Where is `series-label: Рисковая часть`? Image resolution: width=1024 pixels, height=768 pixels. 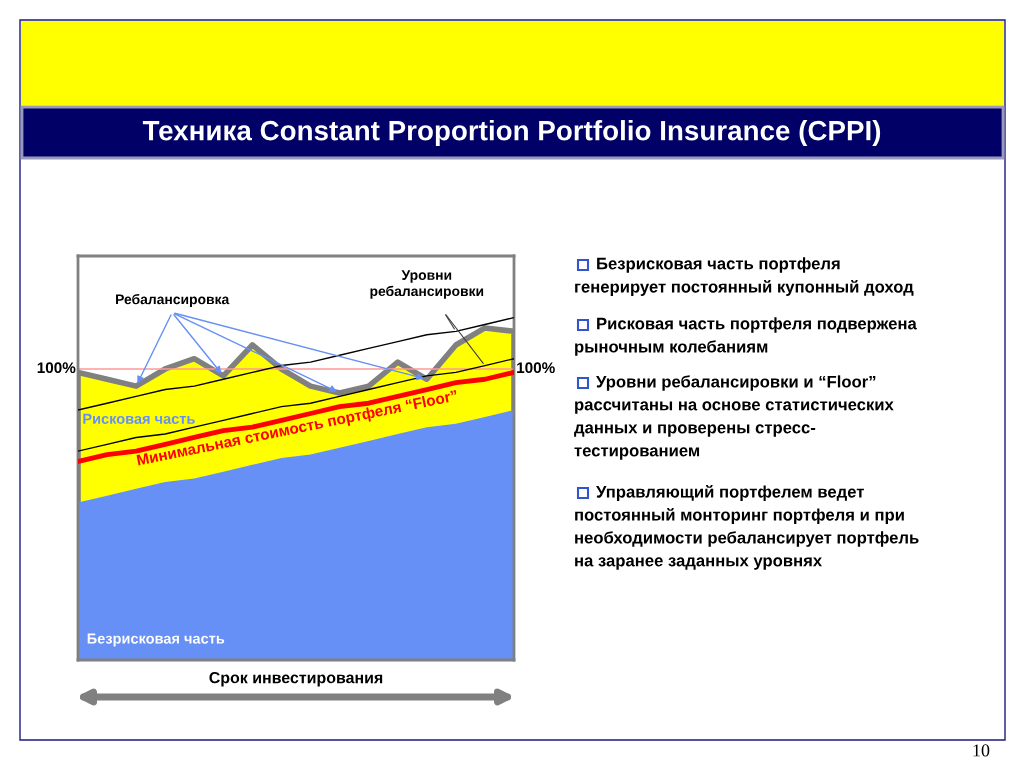
series-label: Рисковая часть is located at coordinates (139, 418).